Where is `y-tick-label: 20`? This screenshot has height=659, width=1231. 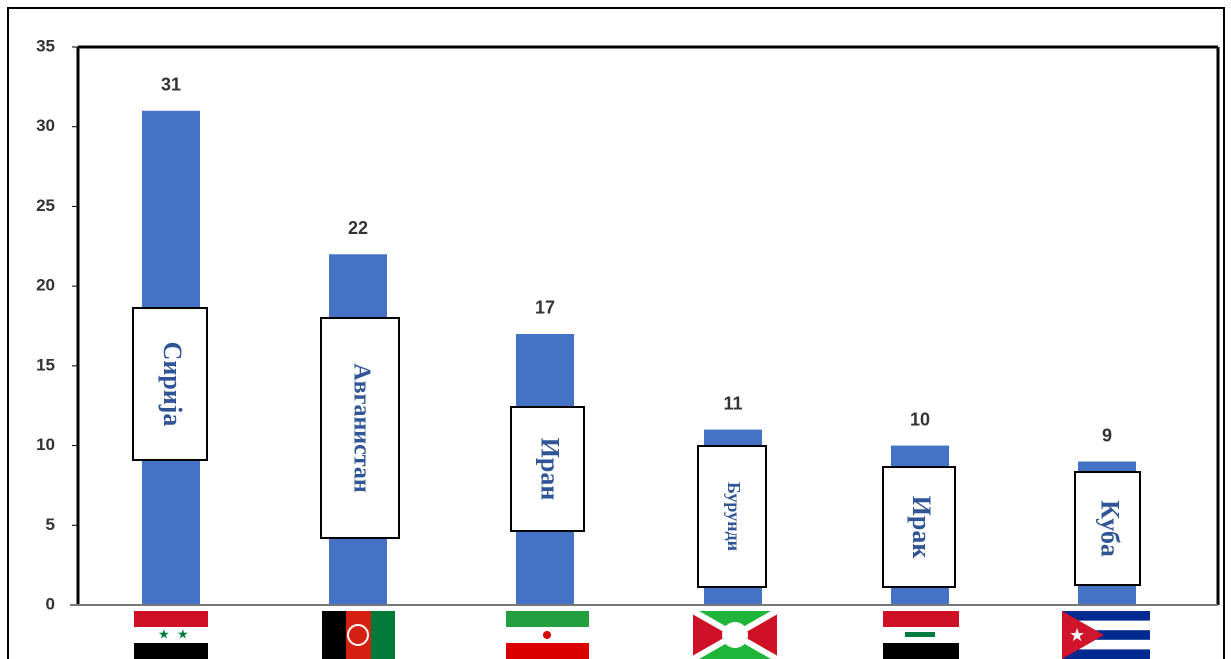
y-tick-label: 20 is located at coordinates (45, 285).